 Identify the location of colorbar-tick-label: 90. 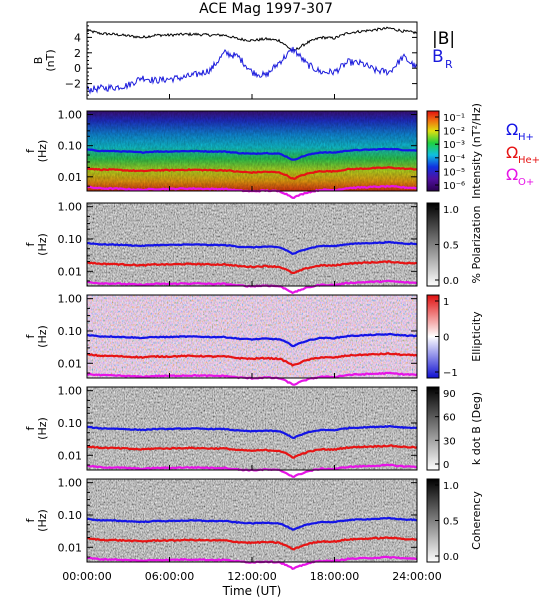
(449, 394).